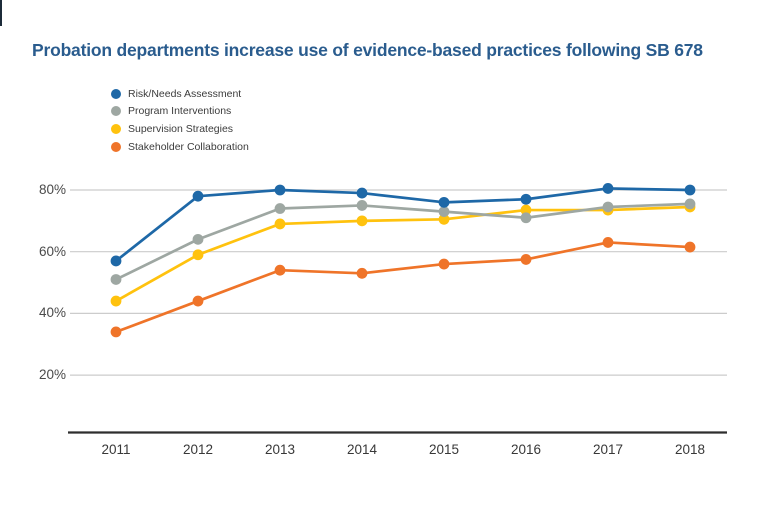 Image resolution: width=768 pixels, height=512 pixels. What do you see at coordinates (52, 313) in the screenshot?
I see `y-tick-40: 40%` at bounding box center [52, 313].